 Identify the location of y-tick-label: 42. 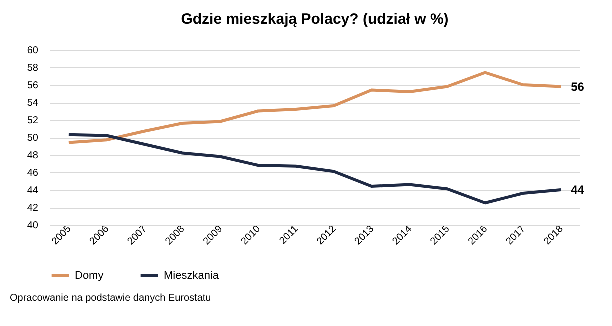
(33, 208).